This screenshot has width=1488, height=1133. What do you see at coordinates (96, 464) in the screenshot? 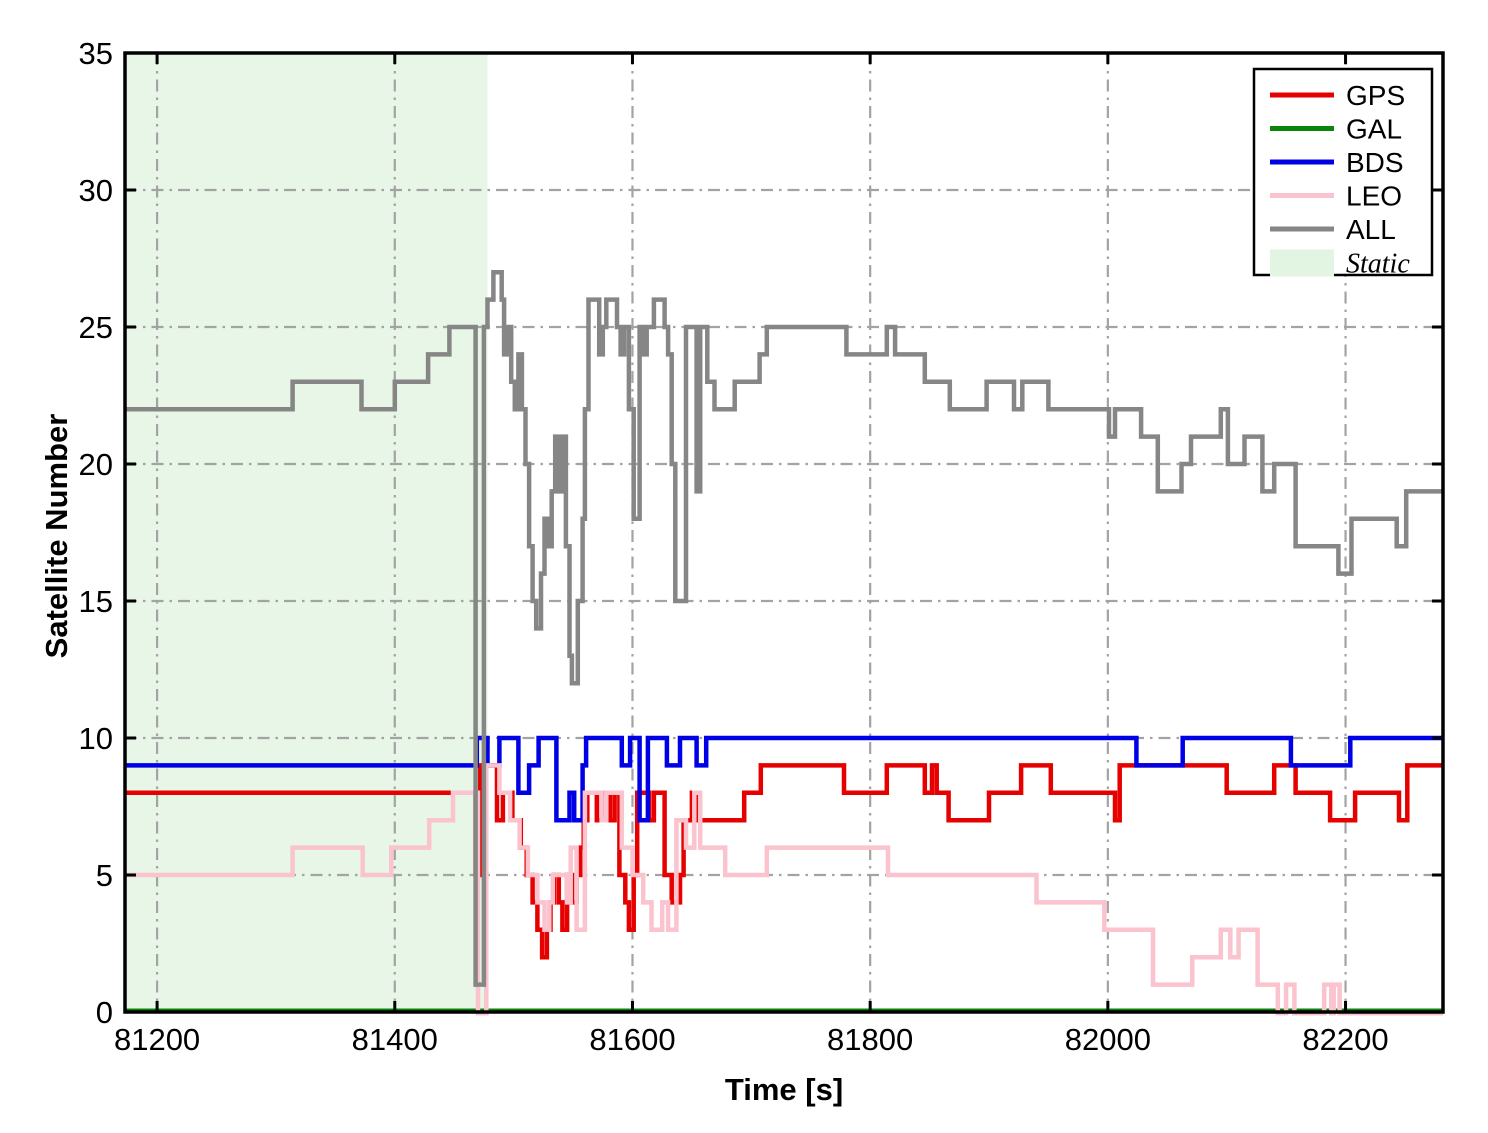
I see `y-tick-label: 20` at bounding box center [96, 464].